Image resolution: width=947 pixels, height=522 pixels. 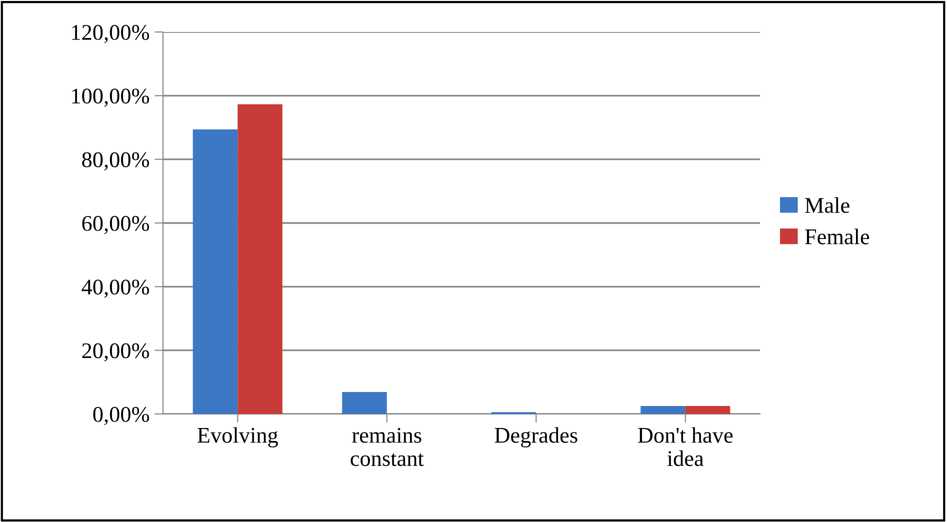 I want to click on y-tick-label: 100,00%, so click(x=111, y=97).